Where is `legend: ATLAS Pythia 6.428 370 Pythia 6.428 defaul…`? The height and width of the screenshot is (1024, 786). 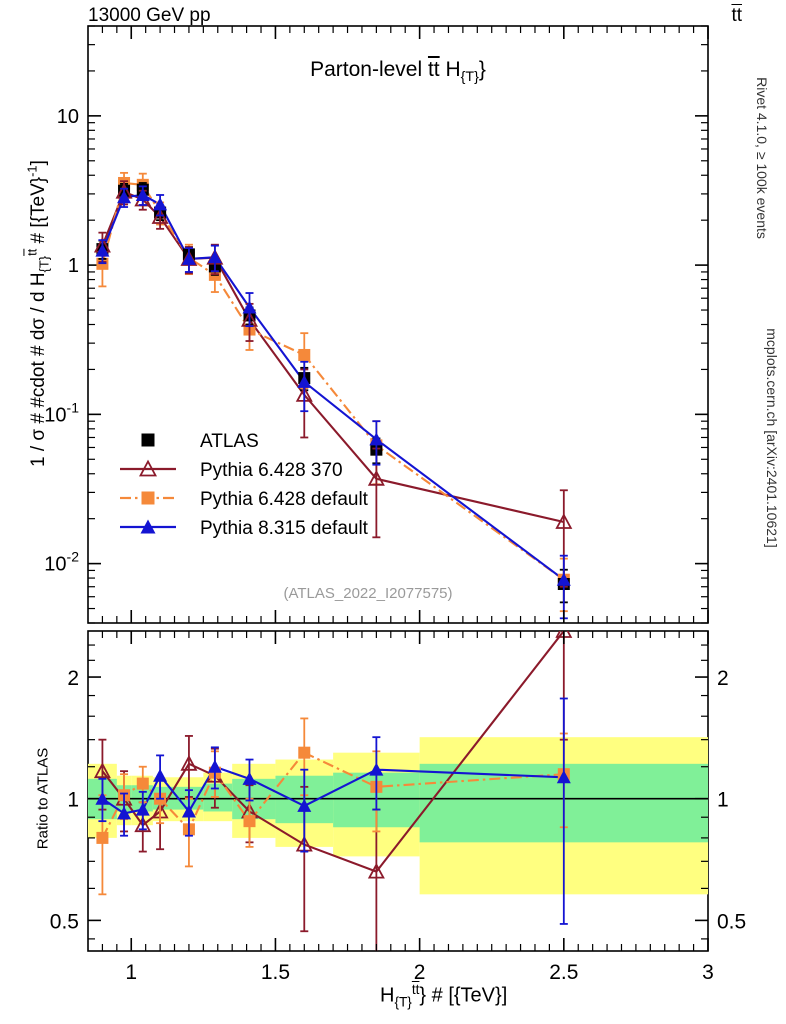 legend: ATLAS Pythia 6.428 370 Pythia 6.428 defaul… is located at coordinates (244, 485).